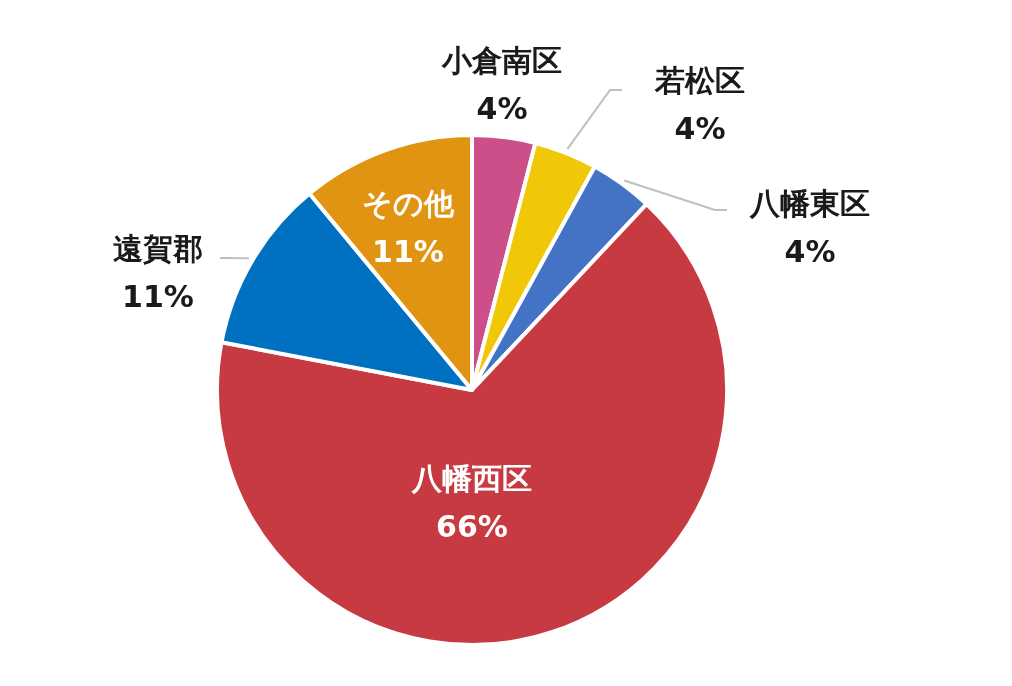 The image size is (1012, 686). What do you see at coordinates (501, 60) in the screenshot?
I see `slice-label: 小倉南区` at bounding box center [501, 60].